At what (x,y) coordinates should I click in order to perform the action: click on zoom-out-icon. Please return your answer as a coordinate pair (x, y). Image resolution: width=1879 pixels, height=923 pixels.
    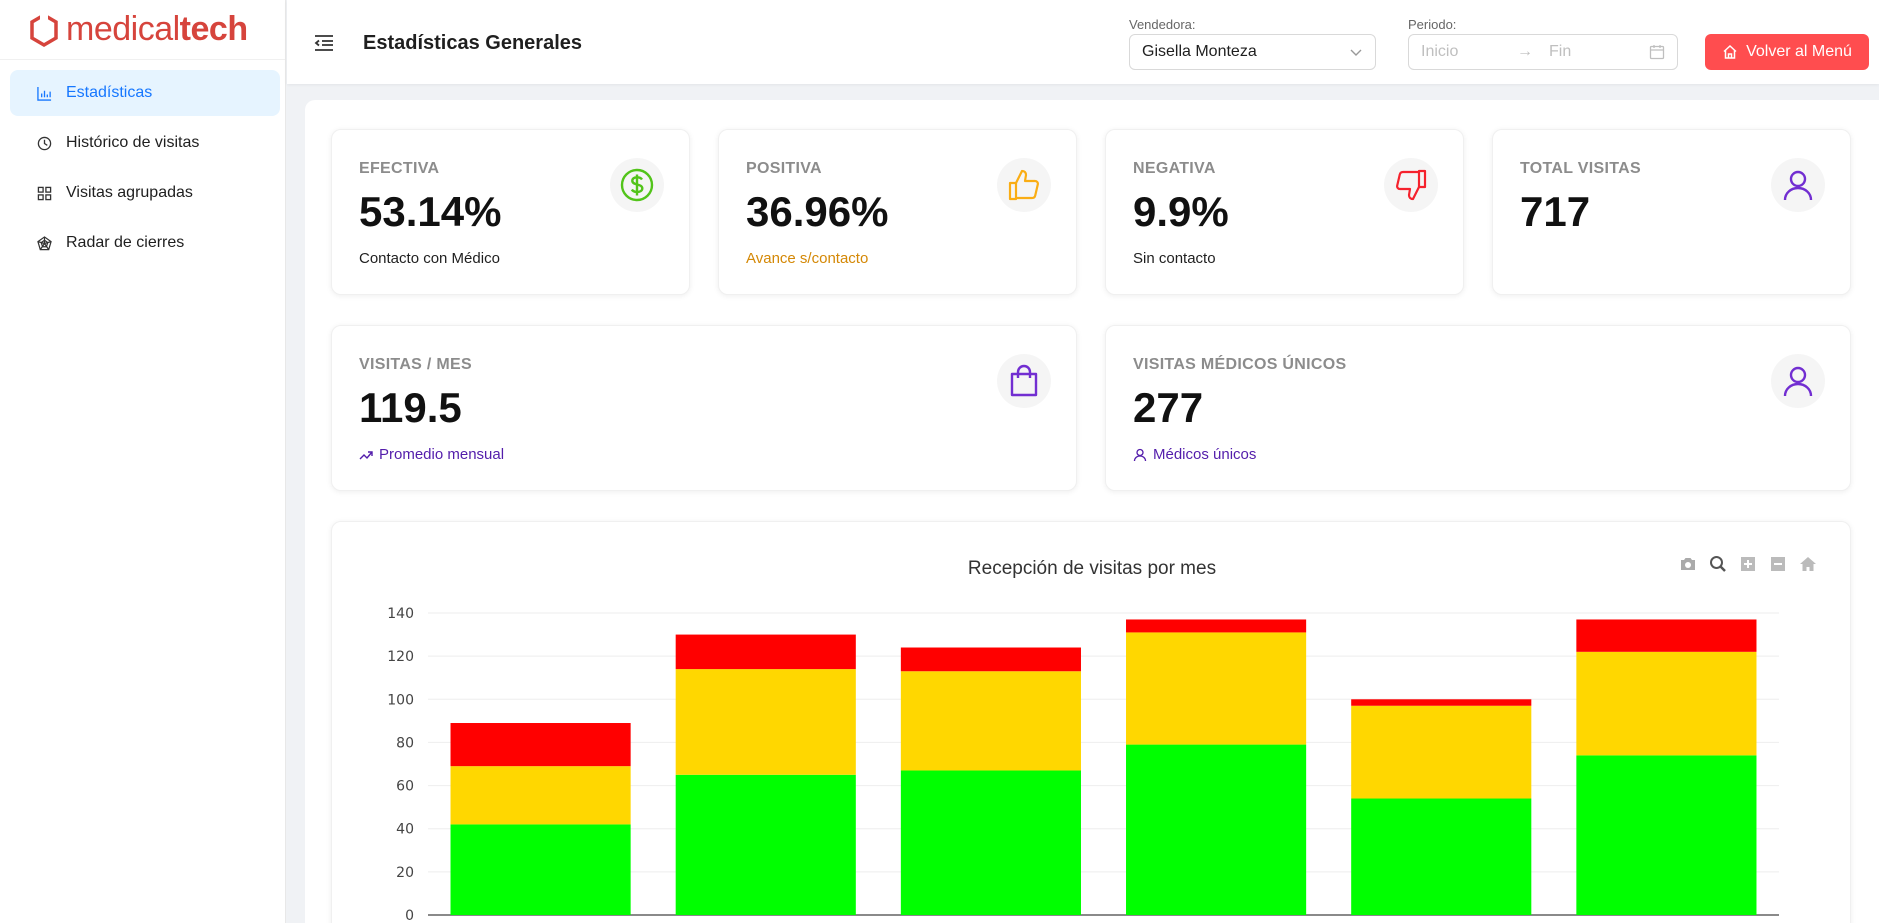
    Looking at the image, I should click on (1778, 564).